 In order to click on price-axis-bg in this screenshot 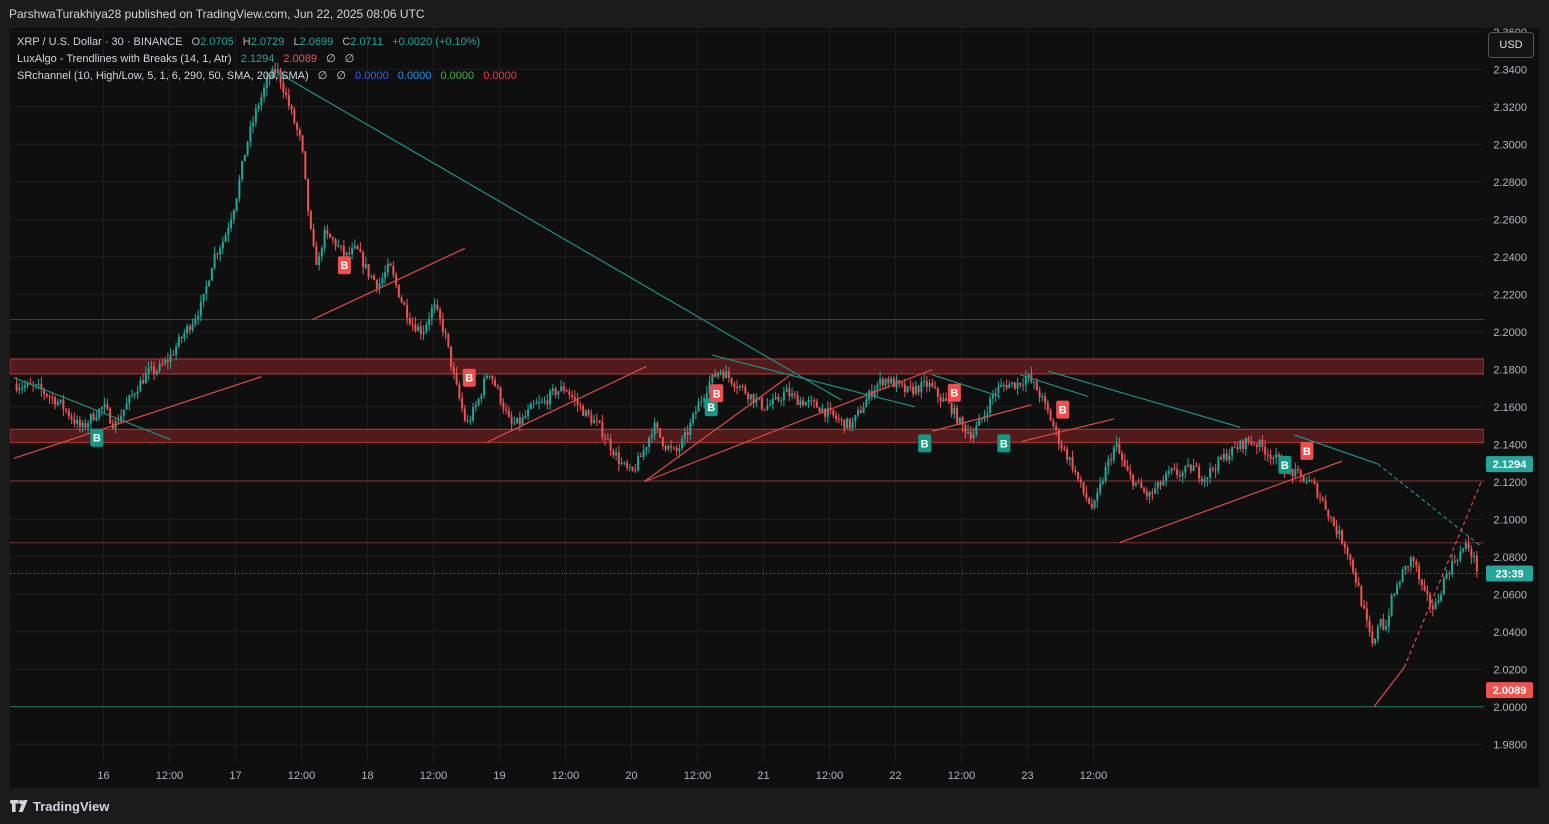, I will do `click(1511, 408)`.